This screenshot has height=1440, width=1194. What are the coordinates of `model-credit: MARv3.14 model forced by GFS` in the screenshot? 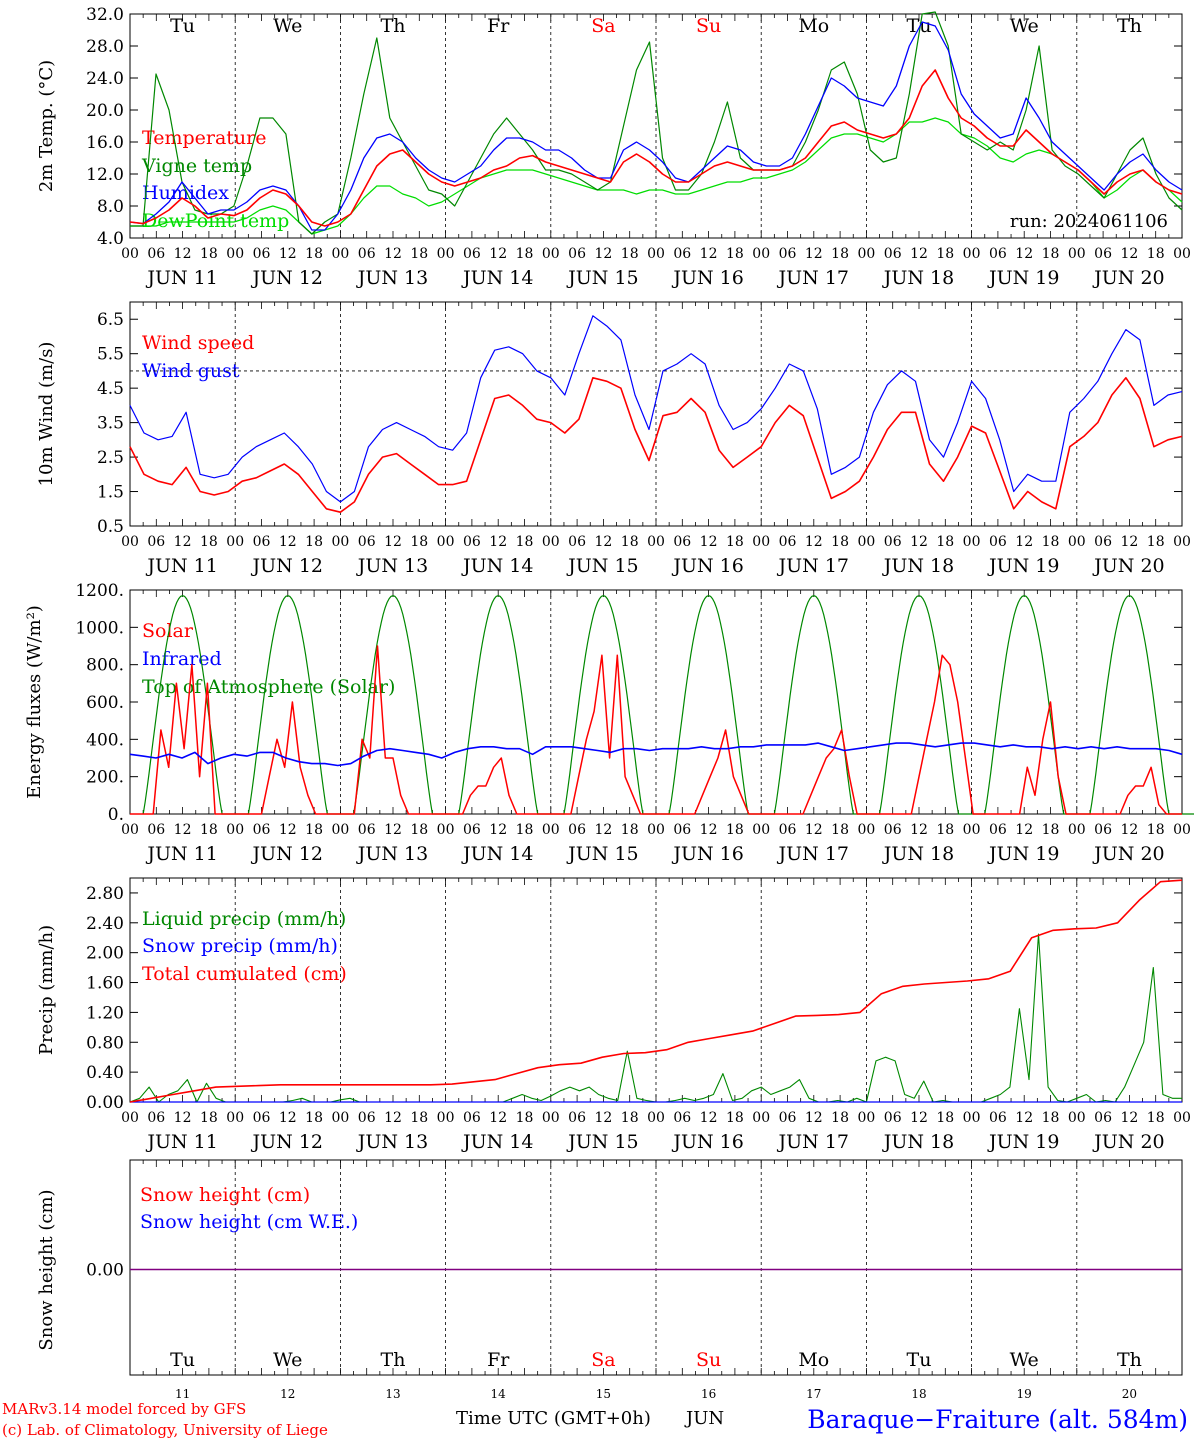 It's located at (124, 1409).